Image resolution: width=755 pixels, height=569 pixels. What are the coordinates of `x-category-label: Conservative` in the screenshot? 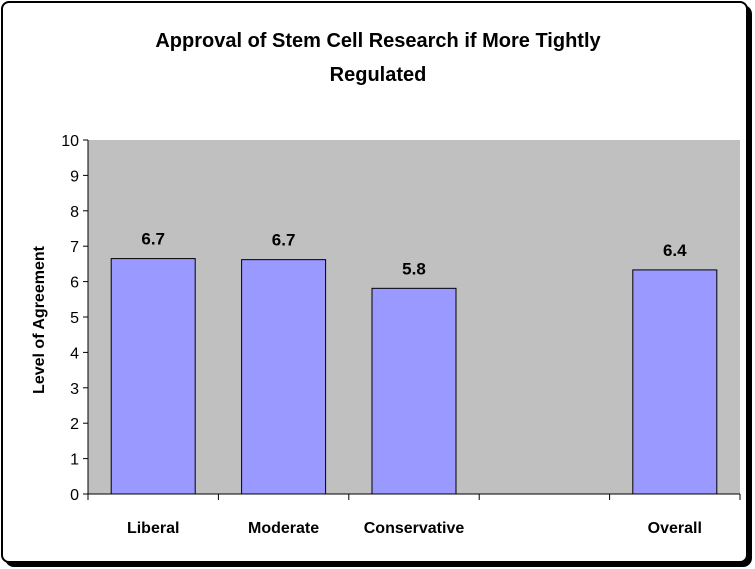 It's located at (414, 528).